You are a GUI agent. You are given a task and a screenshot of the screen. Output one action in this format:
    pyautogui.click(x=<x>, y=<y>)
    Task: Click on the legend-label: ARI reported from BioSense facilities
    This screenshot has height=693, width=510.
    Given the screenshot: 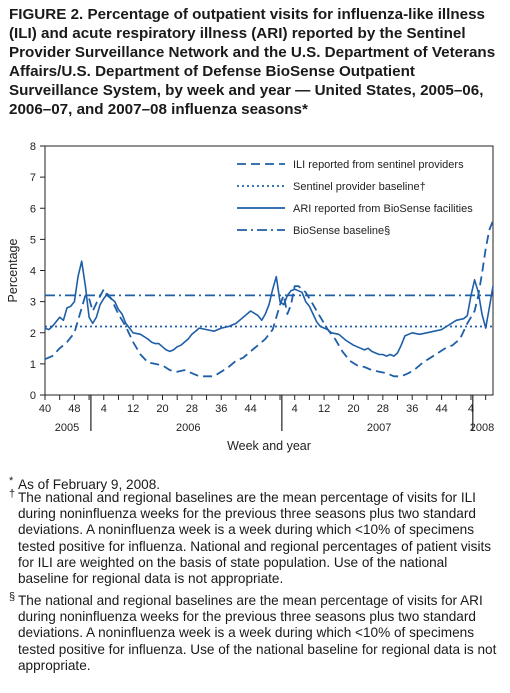 What is the action you would take?
    pyautogui.click(x=383, y=209)
    